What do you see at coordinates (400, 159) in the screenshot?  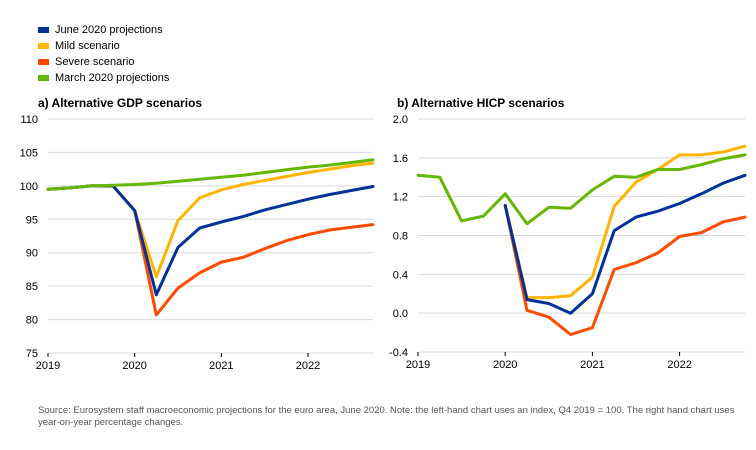 I see `y-tick-label: 1.6` at bounding box center [400, 159].